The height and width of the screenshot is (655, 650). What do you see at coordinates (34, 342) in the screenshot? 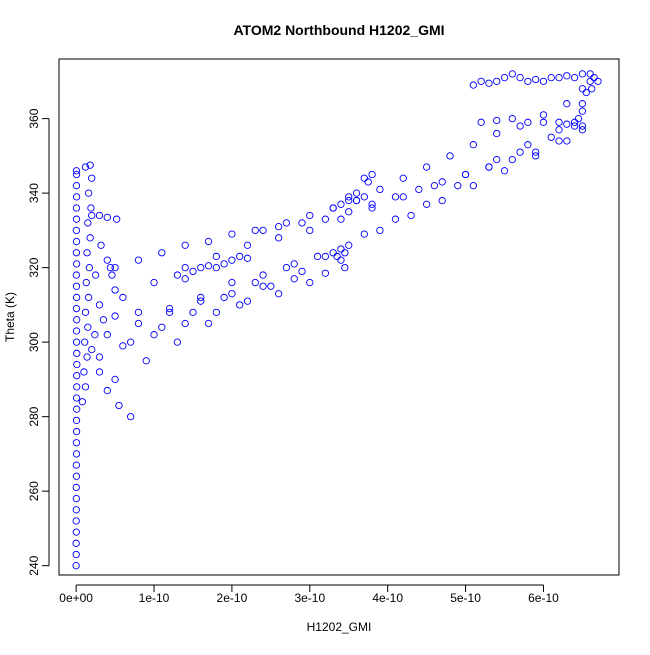
I see `y-tick-label: 300` at bounding box center [34, 342].